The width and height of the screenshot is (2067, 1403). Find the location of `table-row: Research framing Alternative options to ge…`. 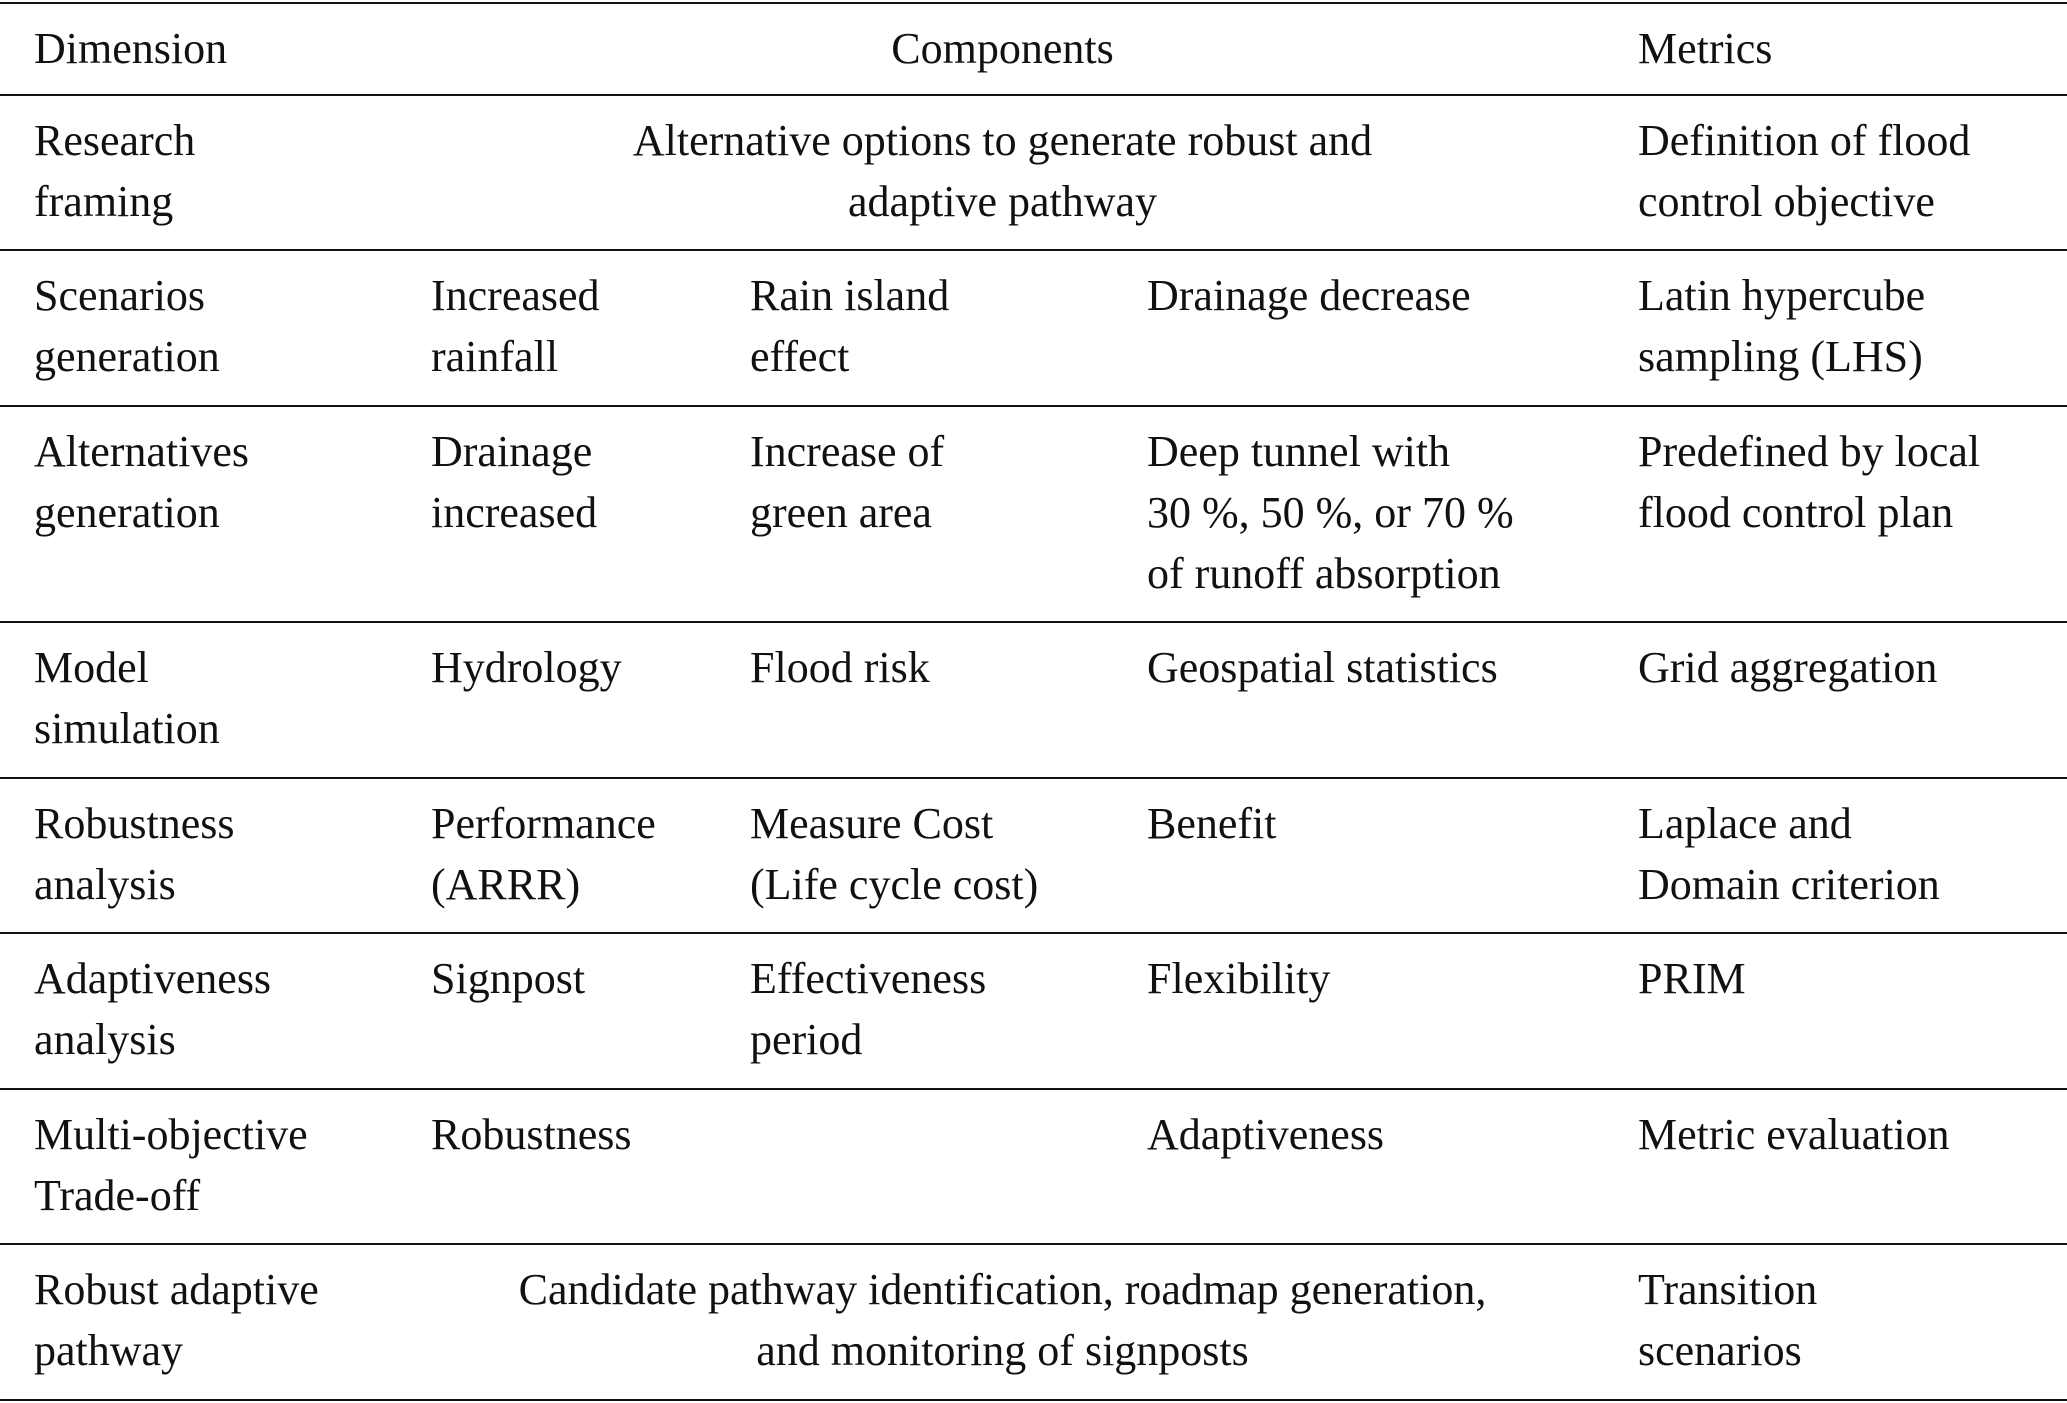

table-row: Research framing Alternative options to ge… is located at coordinates (1033, 172).